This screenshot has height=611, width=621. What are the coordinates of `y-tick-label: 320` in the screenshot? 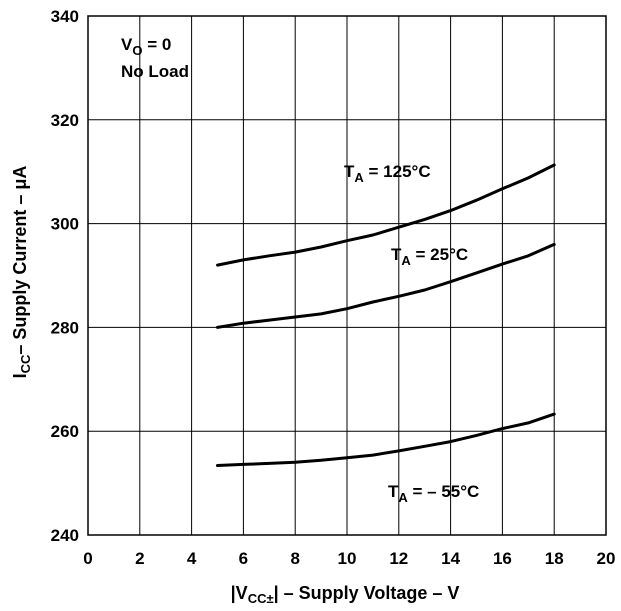 It's located at (65, 120).